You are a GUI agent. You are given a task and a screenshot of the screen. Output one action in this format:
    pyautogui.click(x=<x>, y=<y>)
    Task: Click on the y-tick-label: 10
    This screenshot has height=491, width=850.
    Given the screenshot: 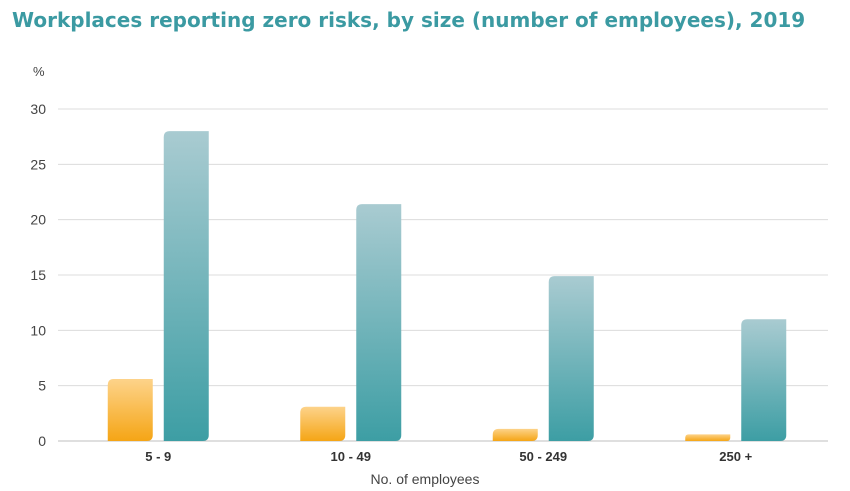 What is the action you would take?
    pyautogui.click(x=38, y=330)
    